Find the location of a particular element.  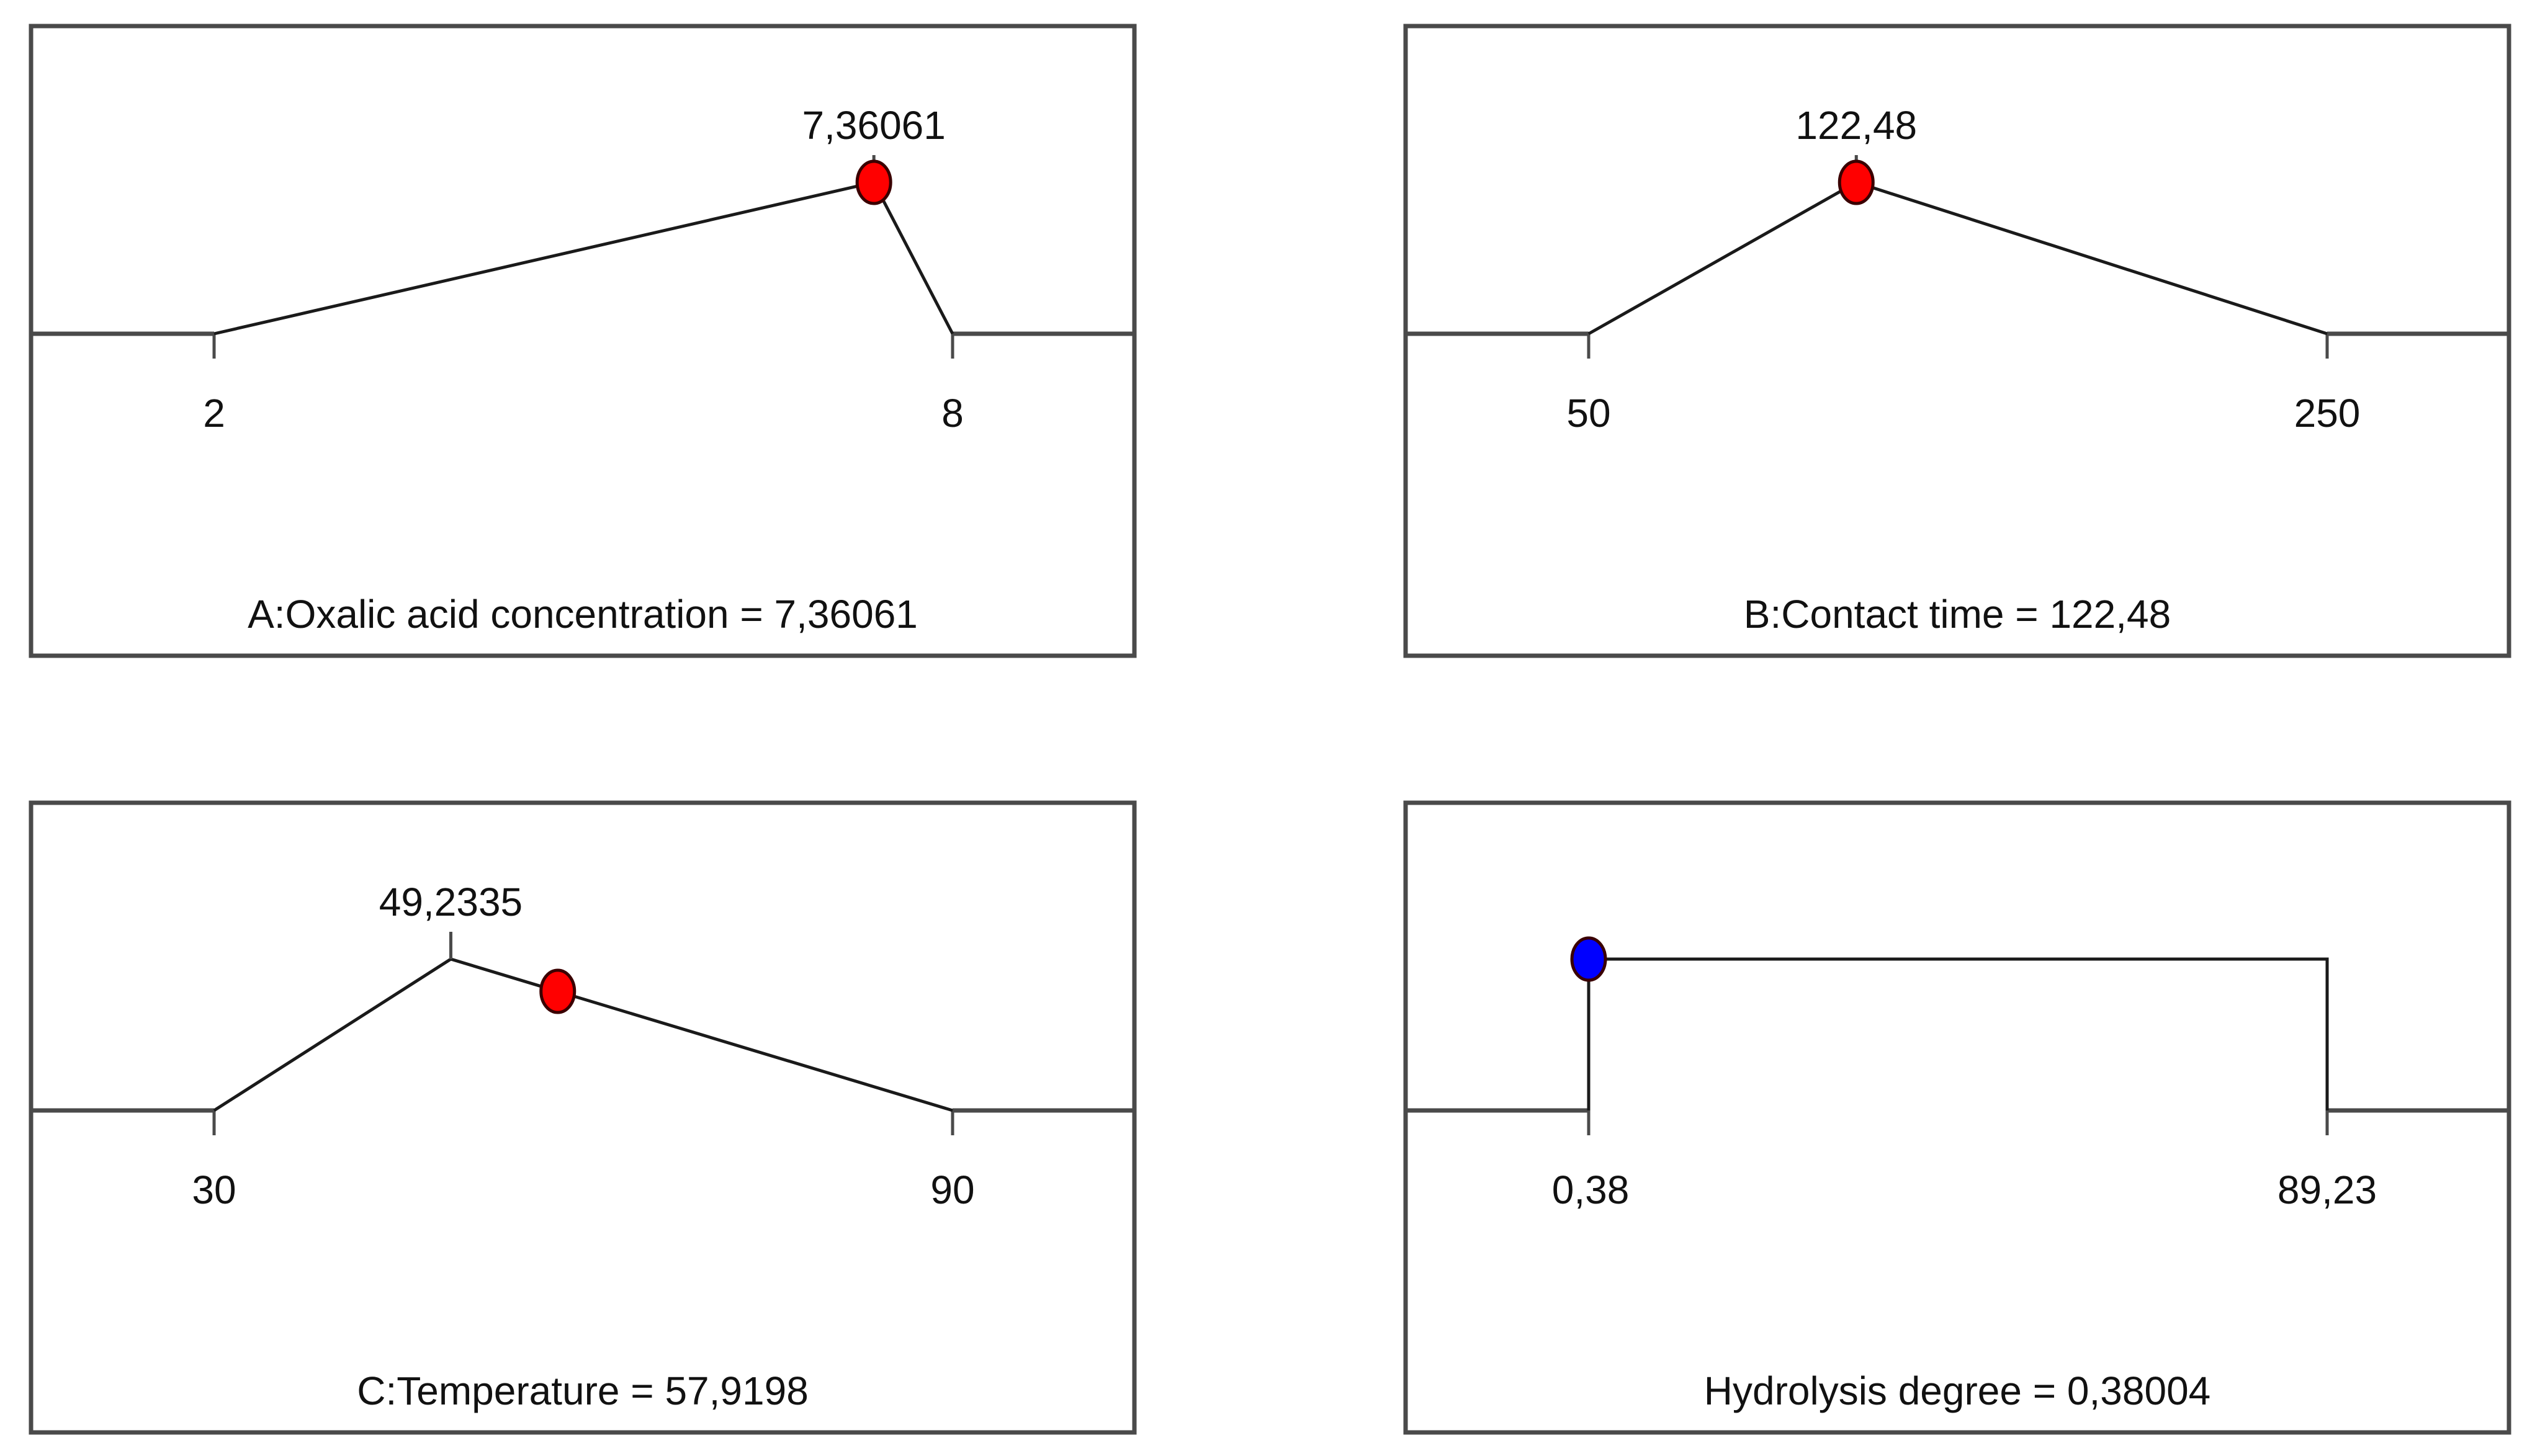

high-limit-label: 90 is located at coordinates (952, 1190).